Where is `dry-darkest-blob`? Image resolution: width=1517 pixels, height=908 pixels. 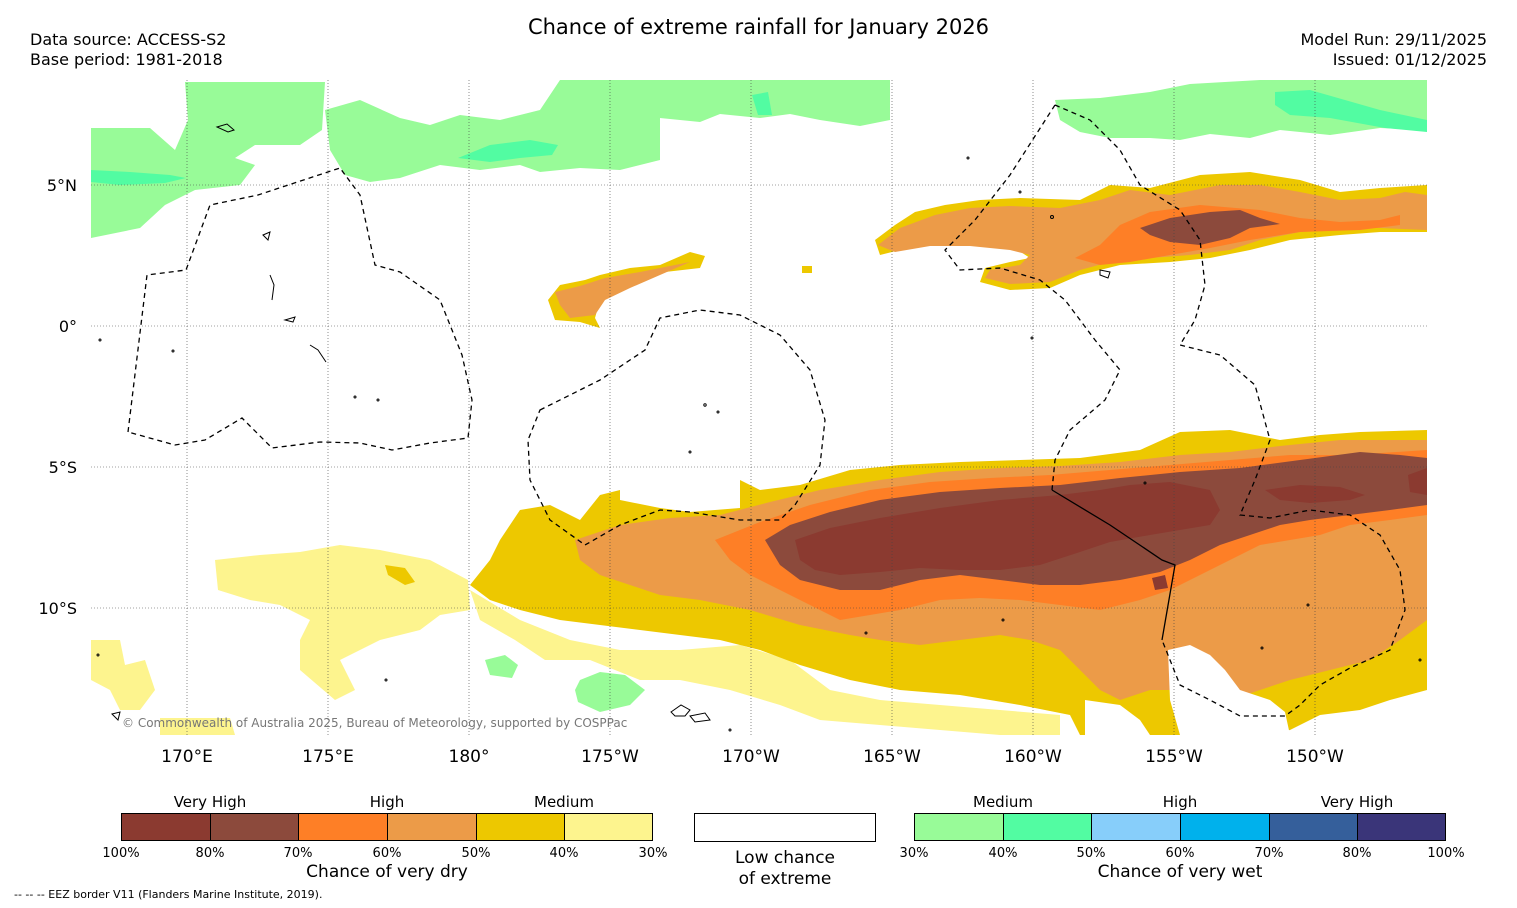
dry-darkest-blob is located at coordinates (1160, 582).